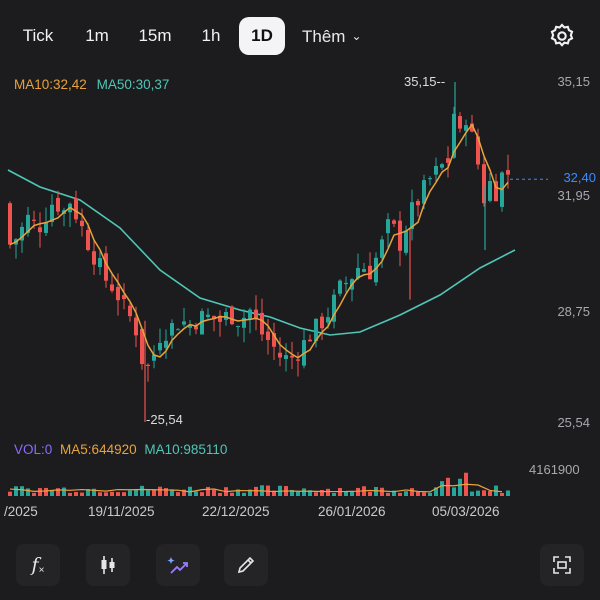 The height and width of the screenshot is (600, 600). Describe the element at coordinates (420, 81) in the screenshot. I see `high-value: 35,15` at that location.